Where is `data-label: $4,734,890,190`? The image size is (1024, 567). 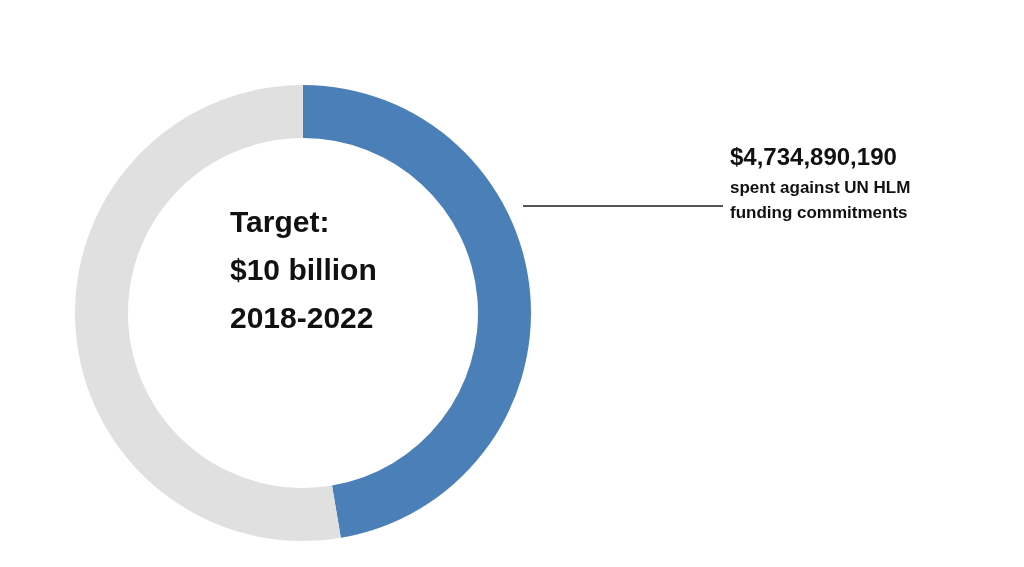
data-label: $4,734,890,190 is located at coordinates (814, 157).